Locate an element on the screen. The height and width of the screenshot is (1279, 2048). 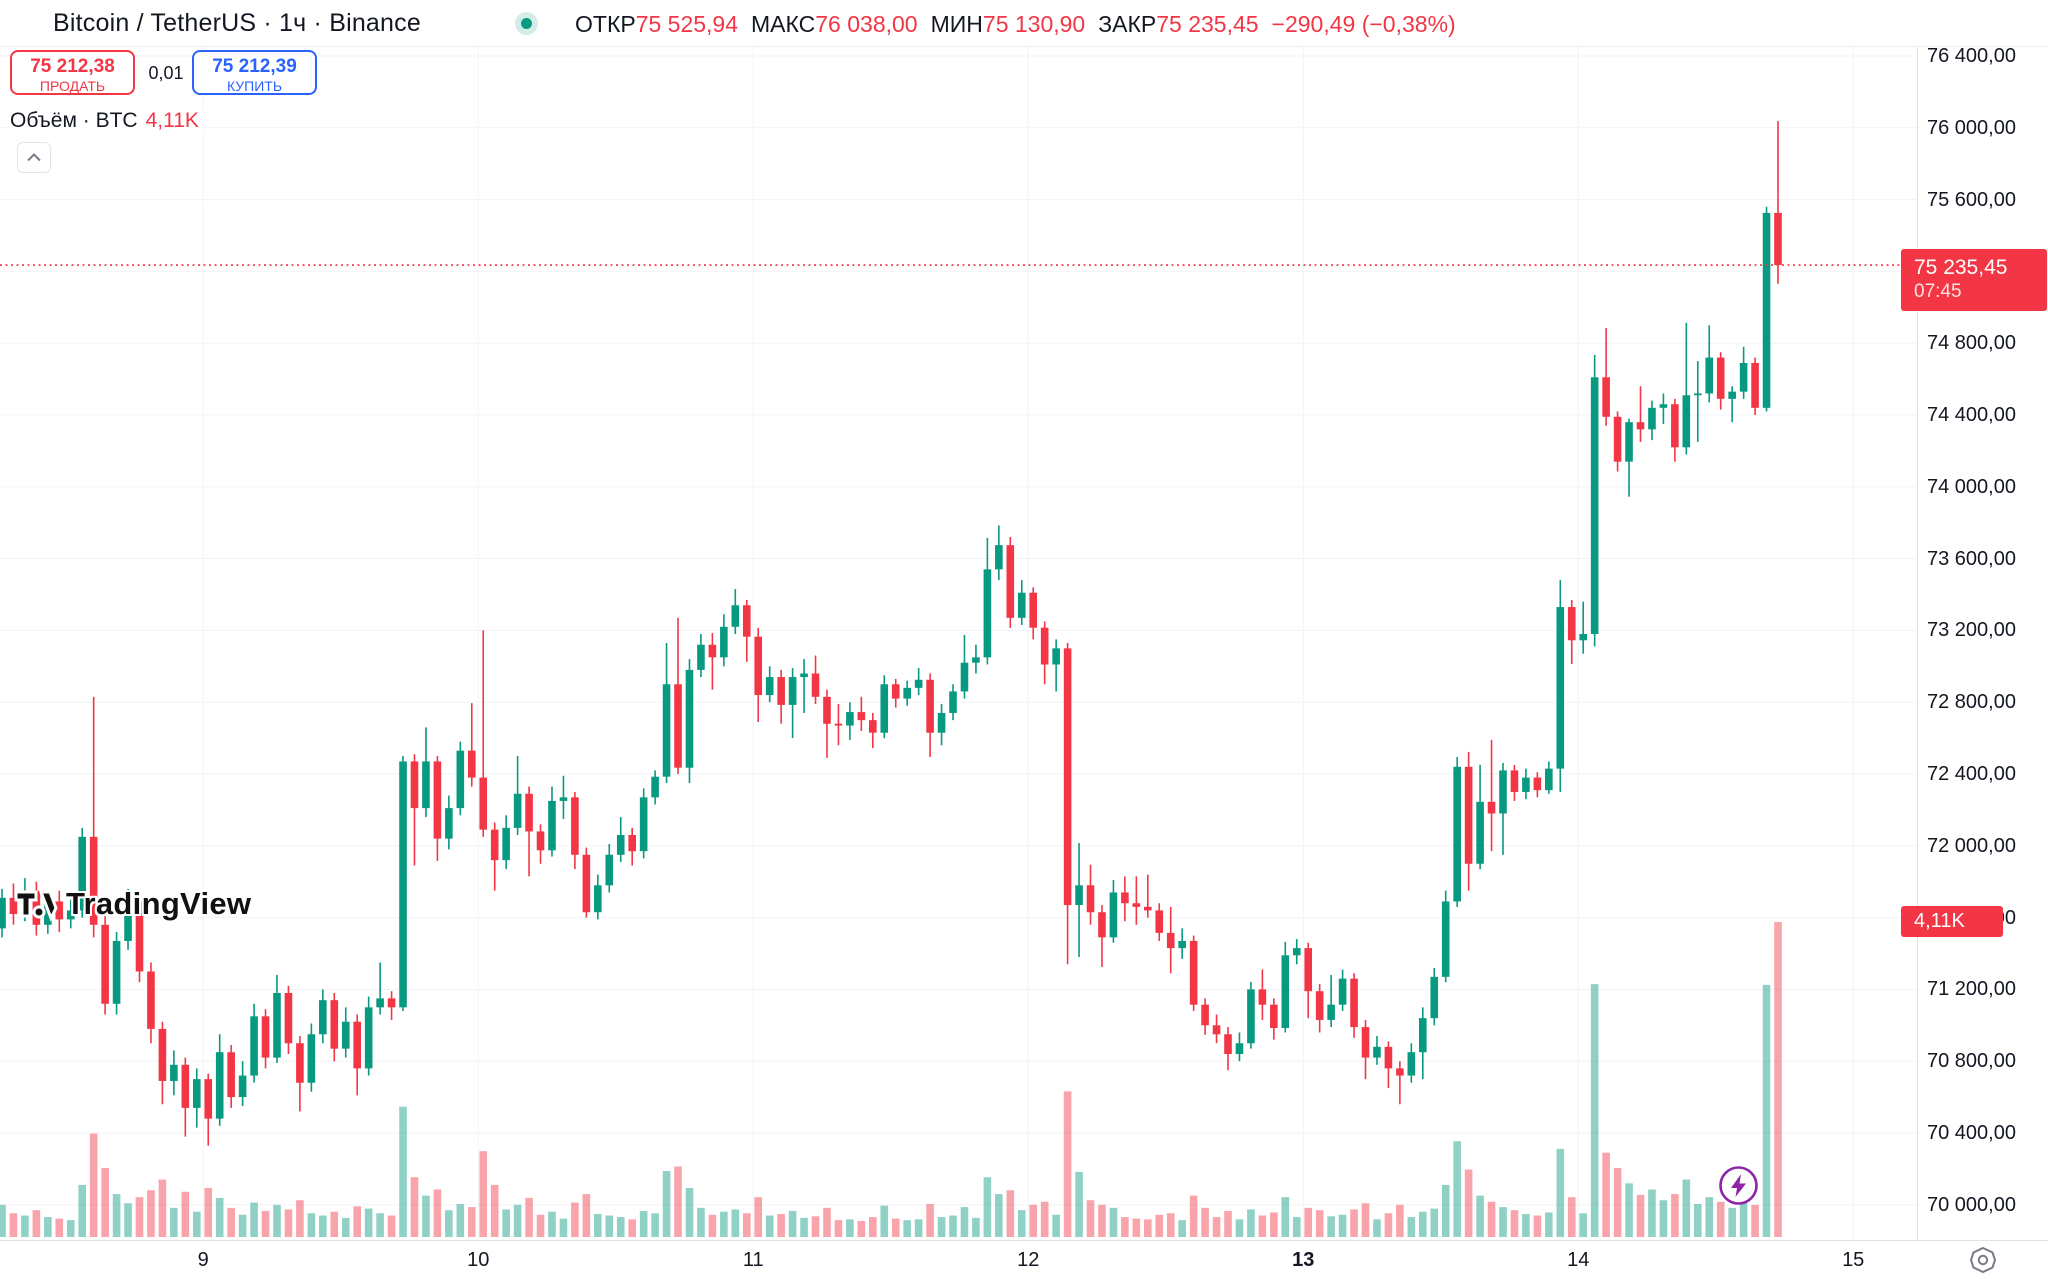
time-axis-label: 15 is located at coordinates (1853, 1260).